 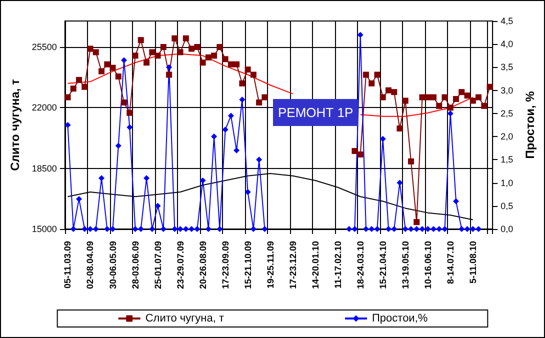 What do you see at coordinates (473, 262) in the screenshot?
I see `x-tick-label: 5-11.08.10` at bounding box center [473, 262].